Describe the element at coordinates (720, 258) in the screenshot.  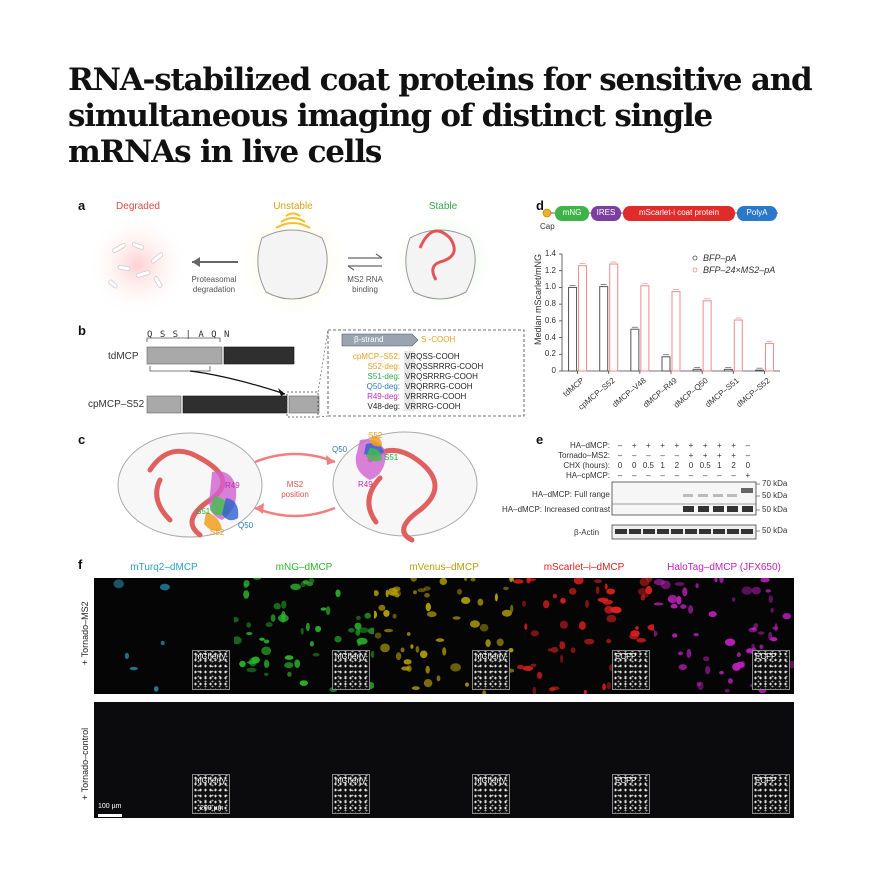
I see `legend-bfp-pa: BFP–pA` at that location.